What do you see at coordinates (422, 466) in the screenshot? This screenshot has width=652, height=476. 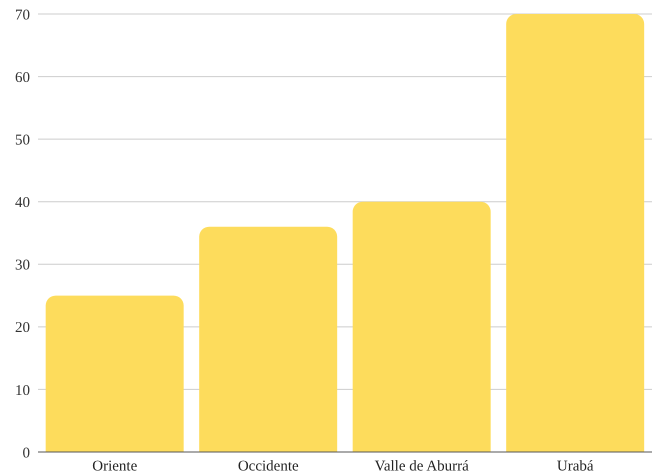 I see `x-tick-label: Valle de Aburrá` at bounding box center [422, 466].